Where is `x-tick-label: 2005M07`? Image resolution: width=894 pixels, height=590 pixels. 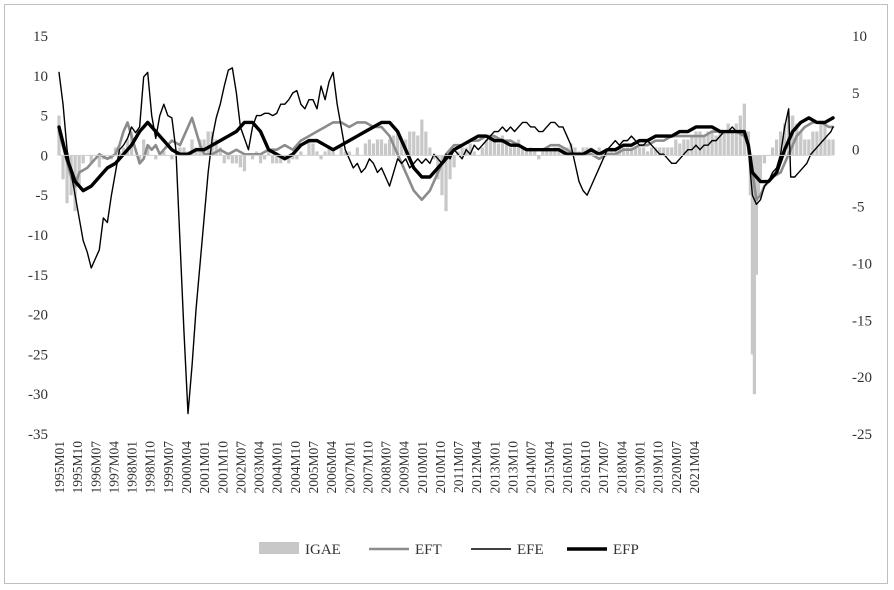
x-tick-label: 2005M07 is located at coordinates (313, 467).